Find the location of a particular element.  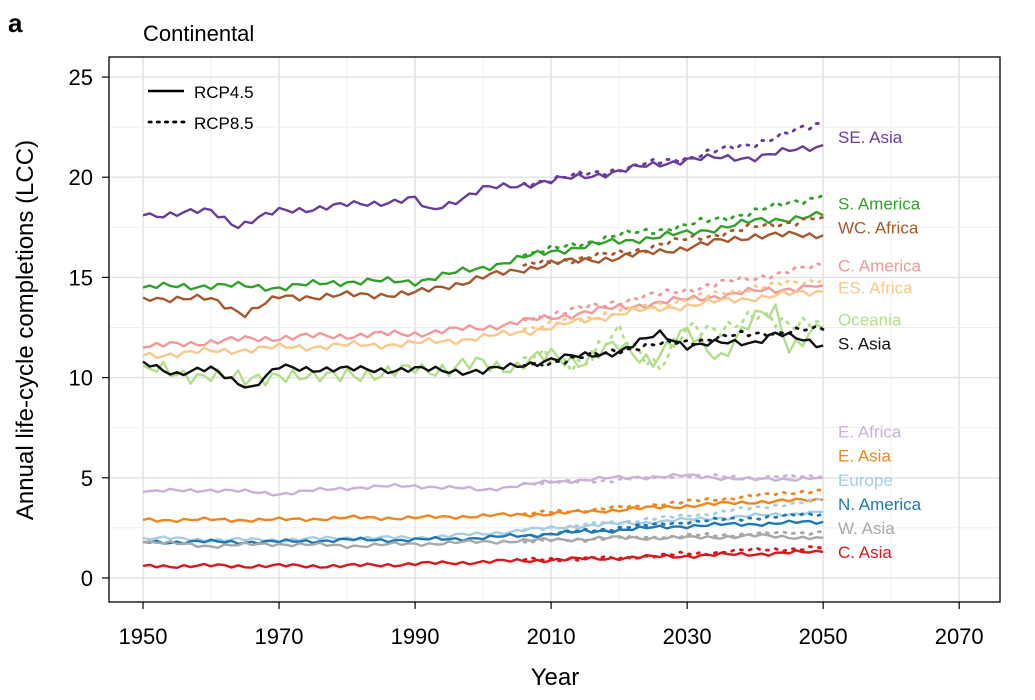

series-label: E. Africa is located at coordinates (870, 432).